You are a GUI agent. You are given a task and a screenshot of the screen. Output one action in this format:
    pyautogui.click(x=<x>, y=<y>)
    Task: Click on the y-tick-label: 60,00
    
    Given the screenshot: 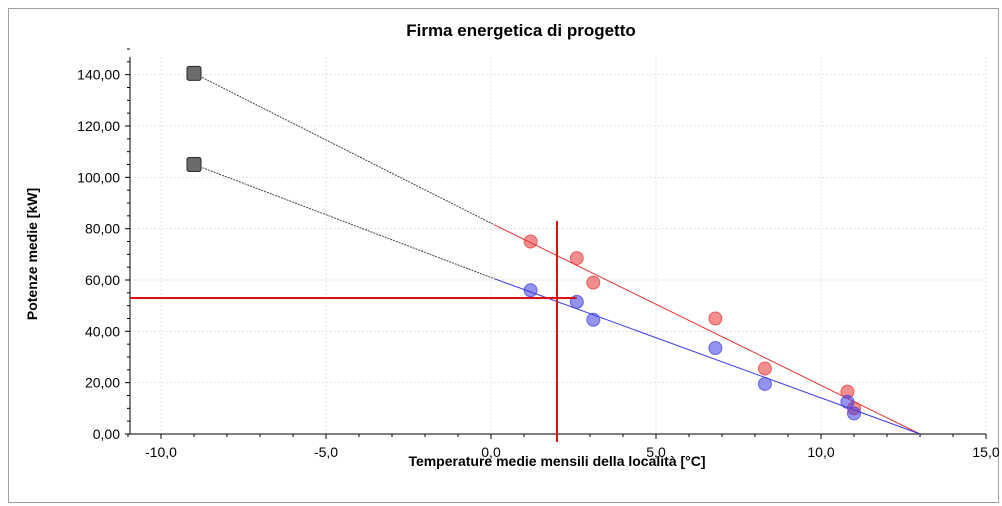 What is the action you would take?
    pyautogui.click(x=102, y=280)
    